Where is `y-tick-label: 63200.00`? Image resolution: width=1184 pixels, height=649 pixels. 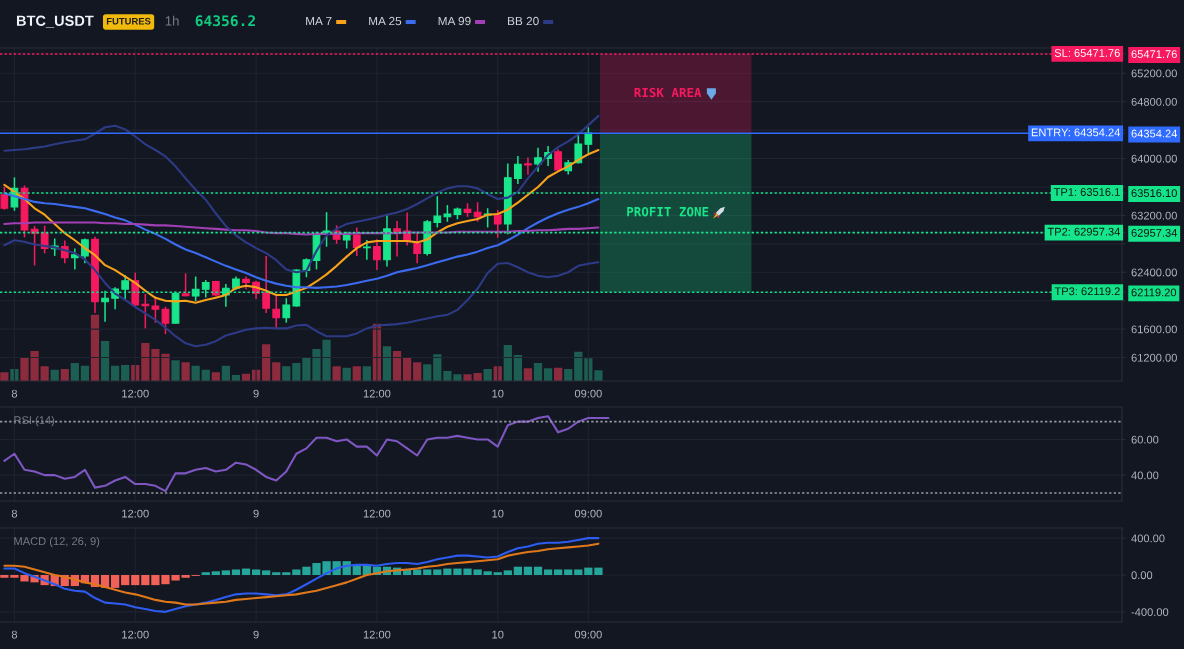
y-tick-label: 63200.00 is located at coordinates (1154, 215).